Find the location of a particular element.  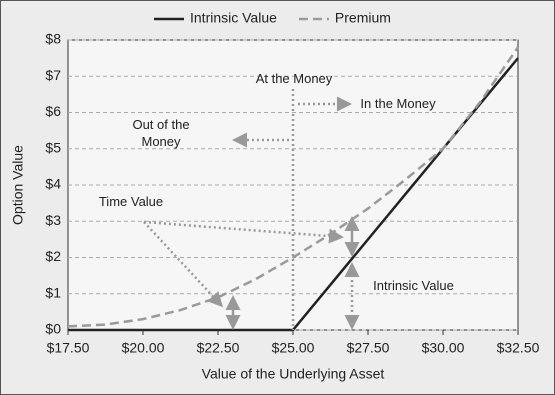

y-tick-label: $4 is located at coordinates (53, 184).